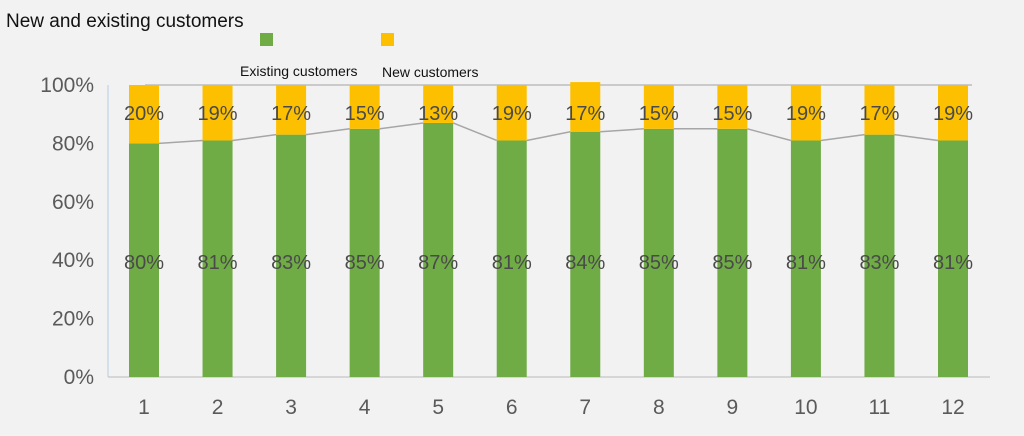 The width and height of the screenshot is (1024, 436). What do you see at coordinates (438, 114) in the screenshot?
I see `data-label-new: 13%` at bounding box center [438, 114].